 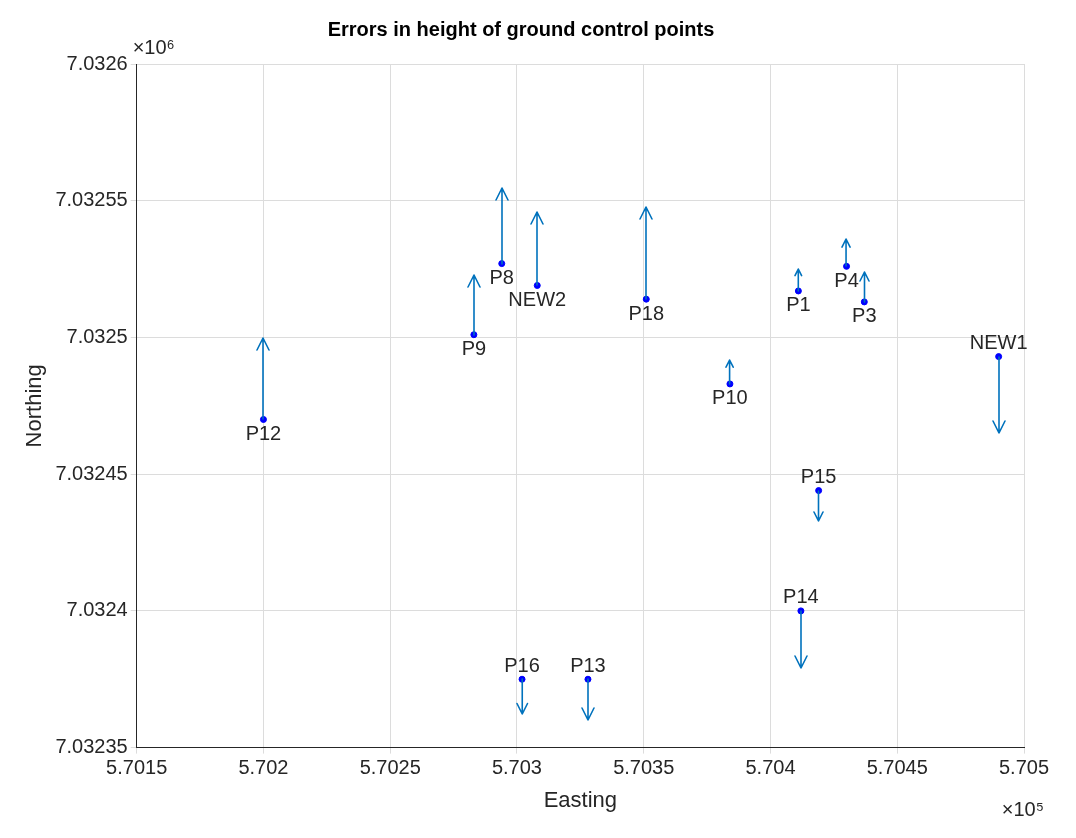 What do you see at coordinates (501, 277) in the screenshot?
I see `annotation: P8` at bounding box center [501, 277].